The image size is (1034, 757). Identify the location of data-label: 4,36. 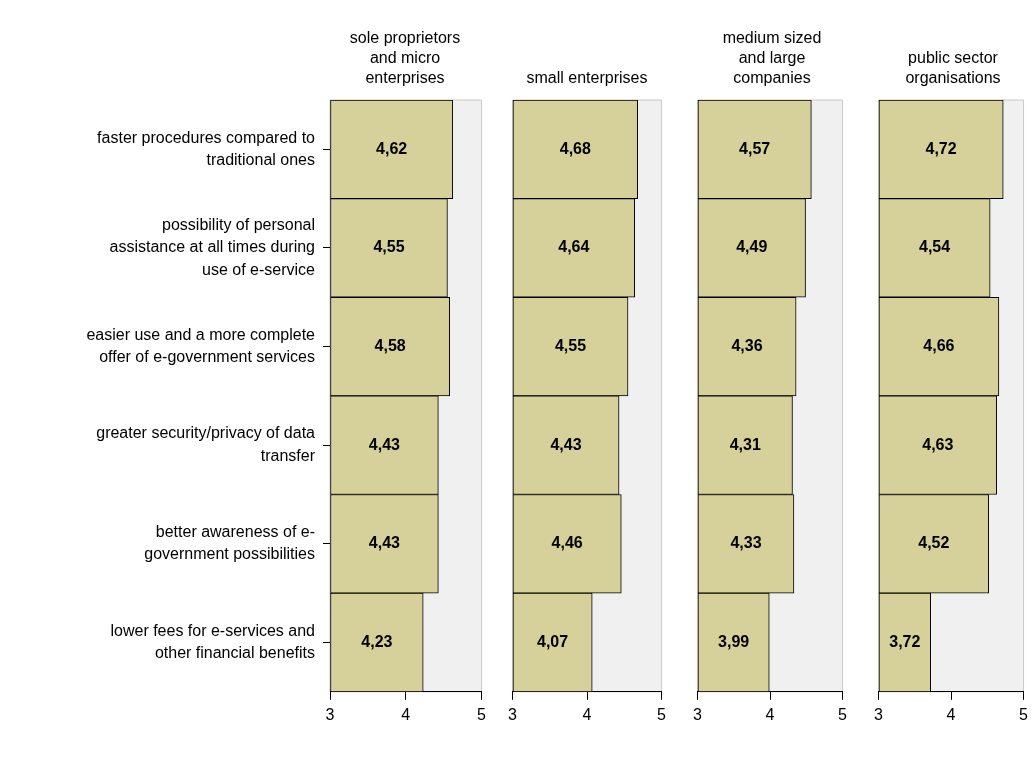
(747, 345).